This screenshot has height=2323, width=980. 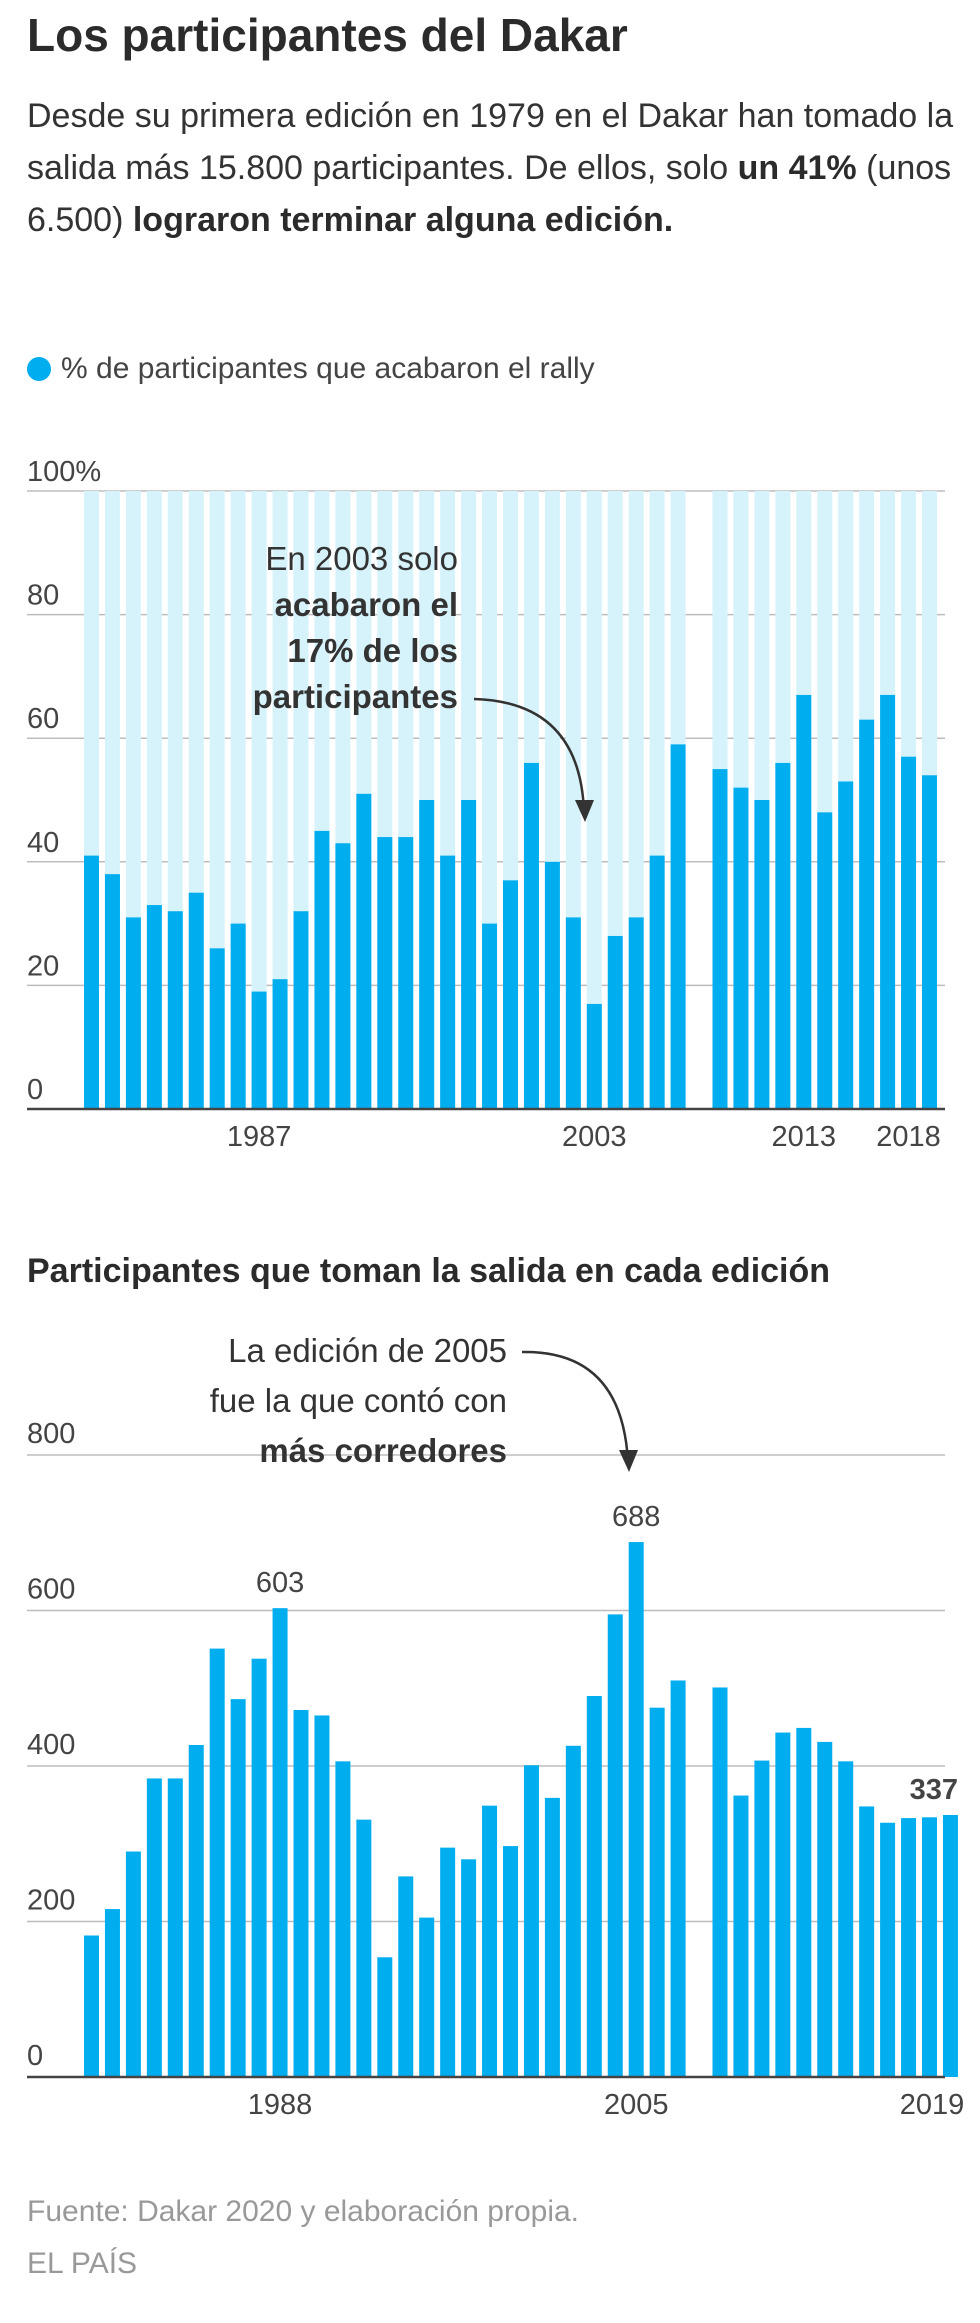 What do you see at coordinates (280, 1583) in the screenshot?
I see `data-label: 603` at bounding box center [280, 1583].